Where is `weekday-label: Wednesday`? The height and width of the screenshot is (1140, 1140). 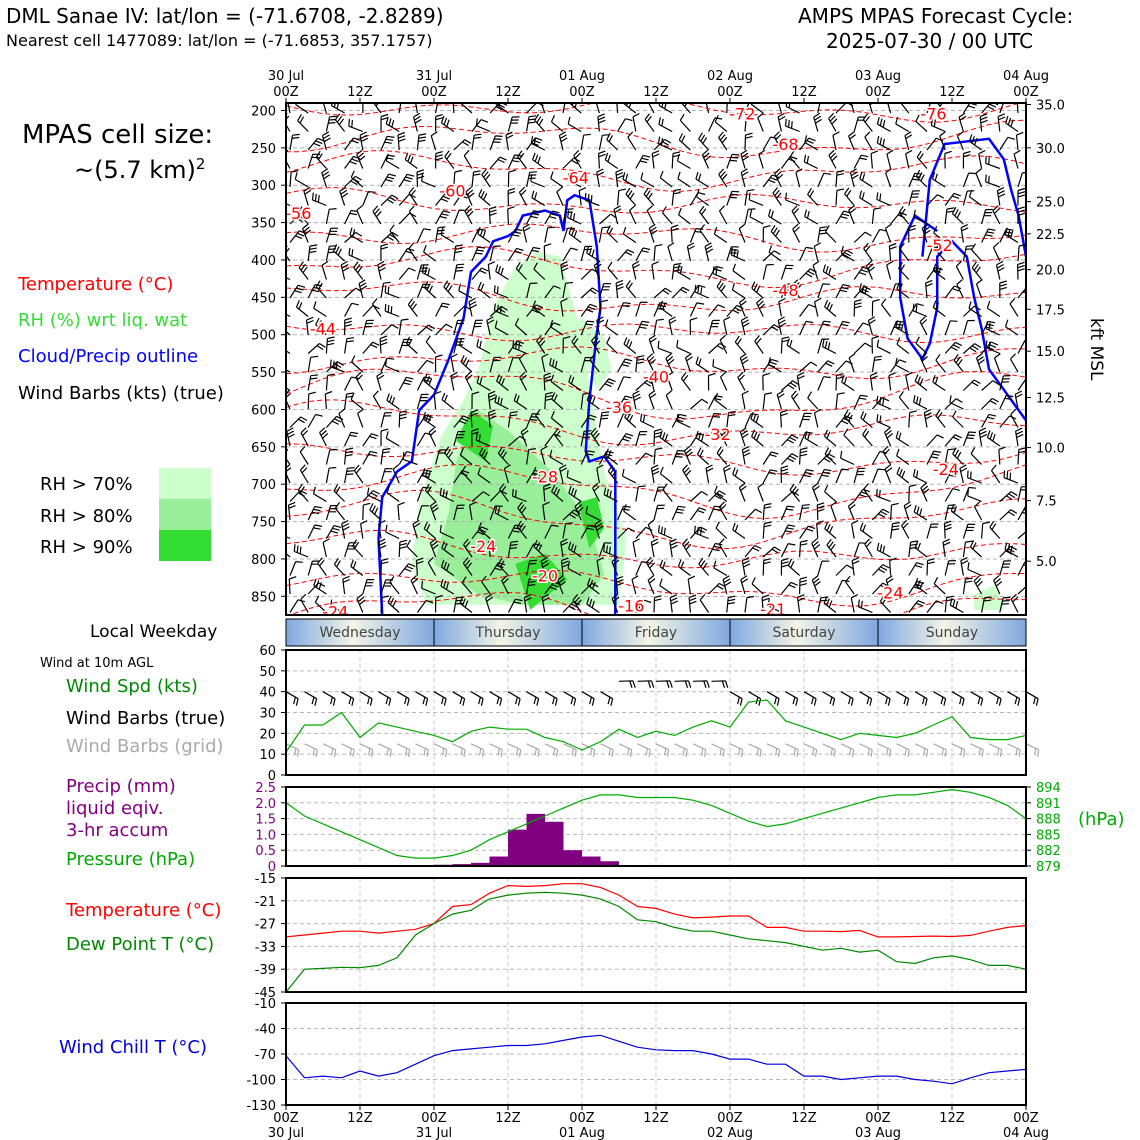 weekday-label: Wednesday is located at coordinates (359, 633).